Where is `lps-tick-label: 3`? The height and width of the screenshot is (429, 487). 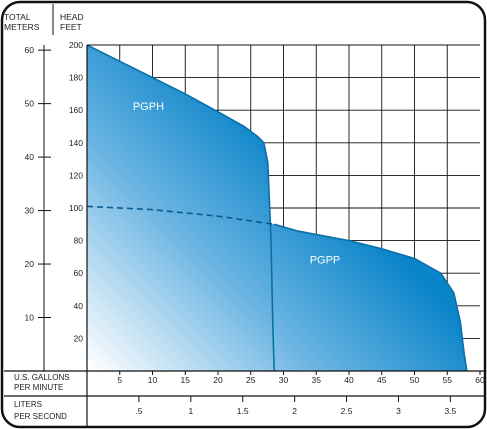
lps-tick-label: 3 is located at coordinates (398, 411).